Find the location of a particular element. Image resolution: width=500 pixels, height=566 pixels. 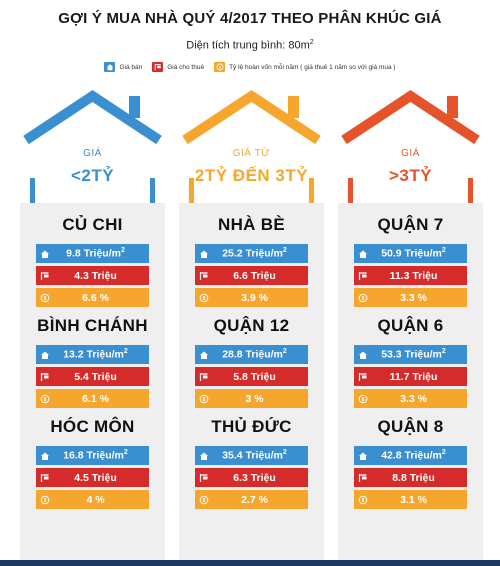

rent-price-row: 5.4 Triệu is located at coordinates (92, 376).